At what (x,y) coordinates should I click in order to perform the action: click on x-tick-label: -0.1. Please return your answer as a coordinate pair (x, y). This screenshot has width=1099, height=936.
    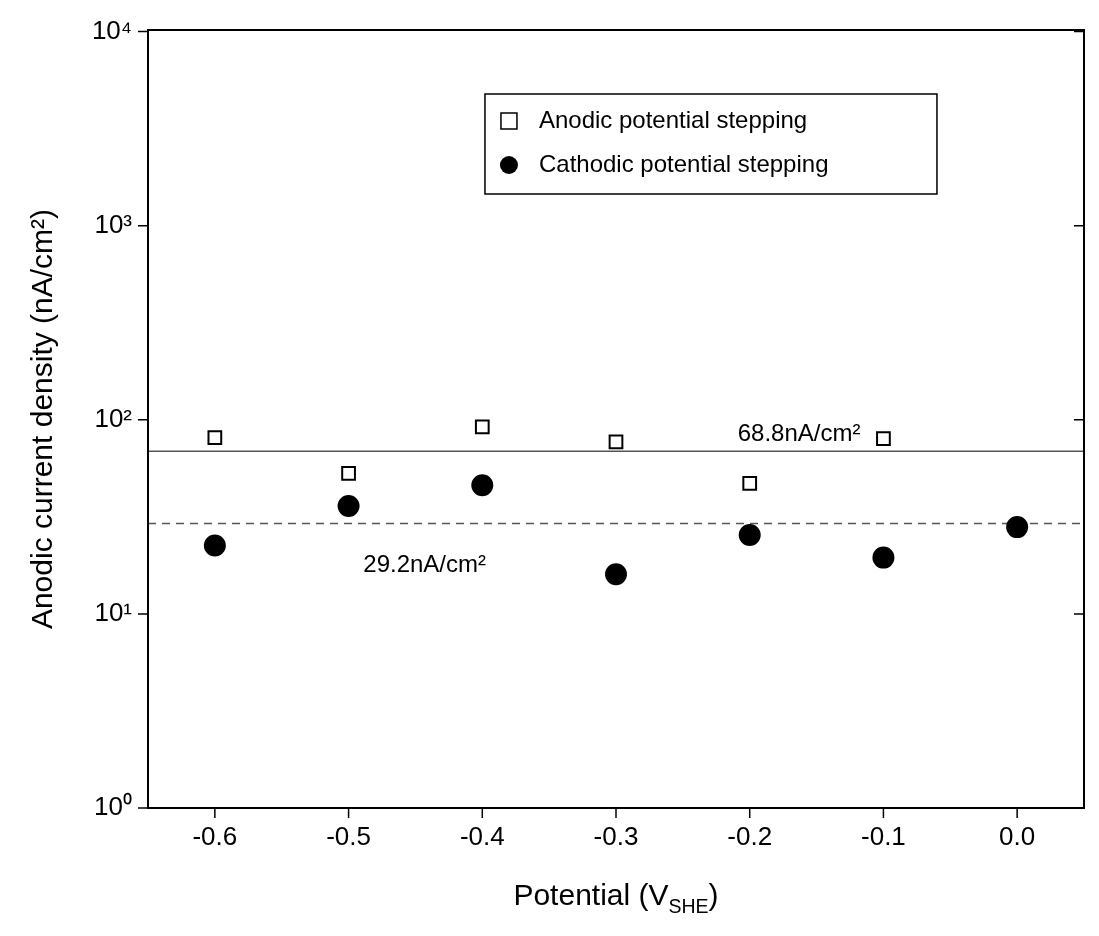
    Looking at the image, I should click on (883, 835).